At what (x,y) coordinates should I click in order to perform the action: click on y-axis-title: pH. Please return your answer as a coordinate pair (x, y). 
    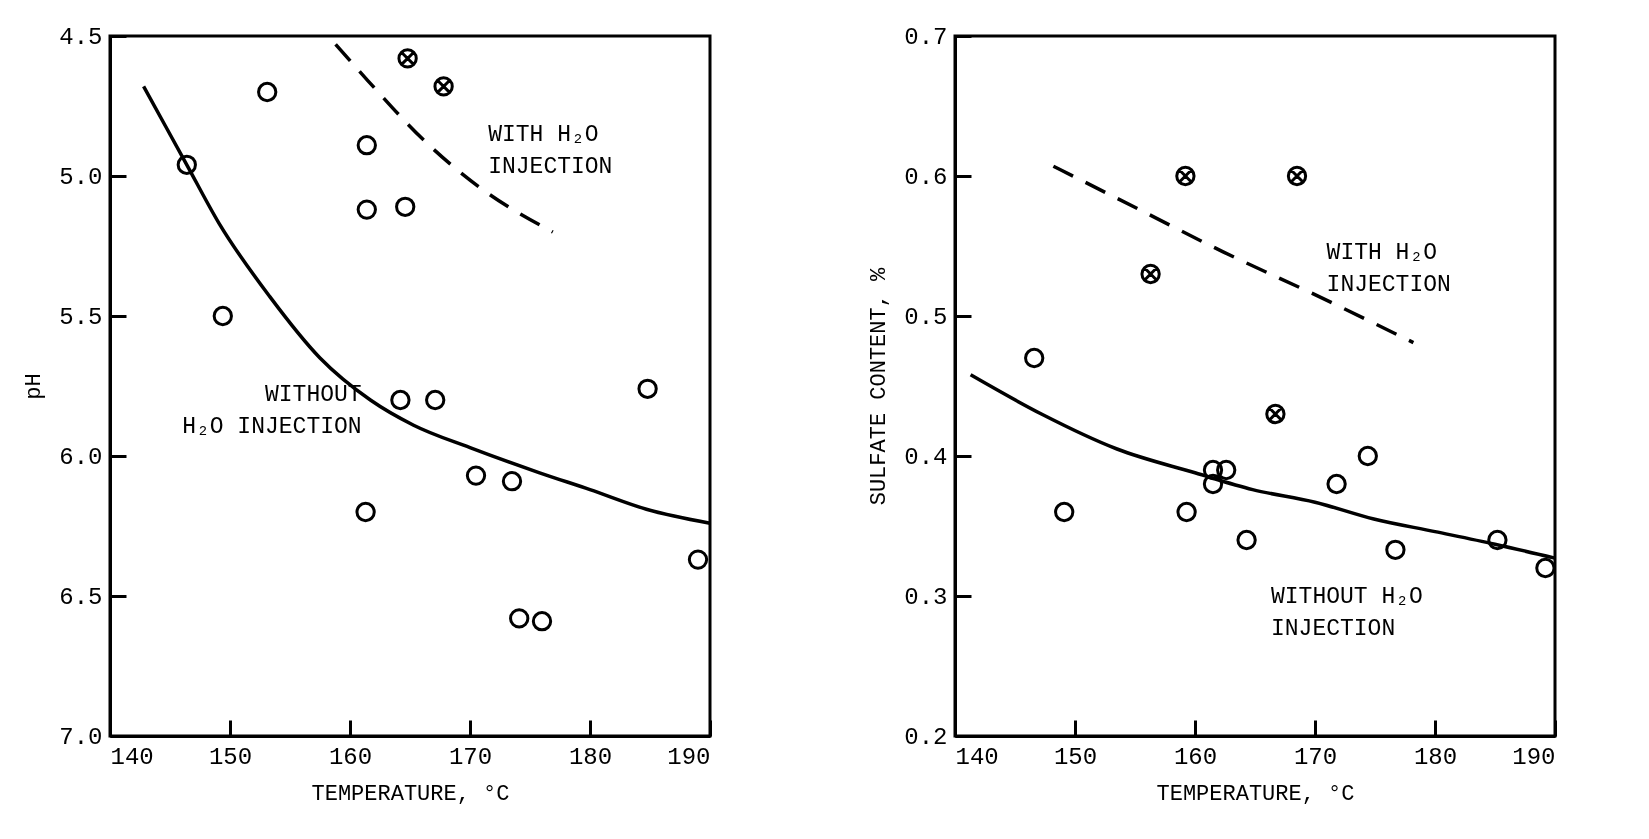
    Looking at the image, I should click on (35, 386).